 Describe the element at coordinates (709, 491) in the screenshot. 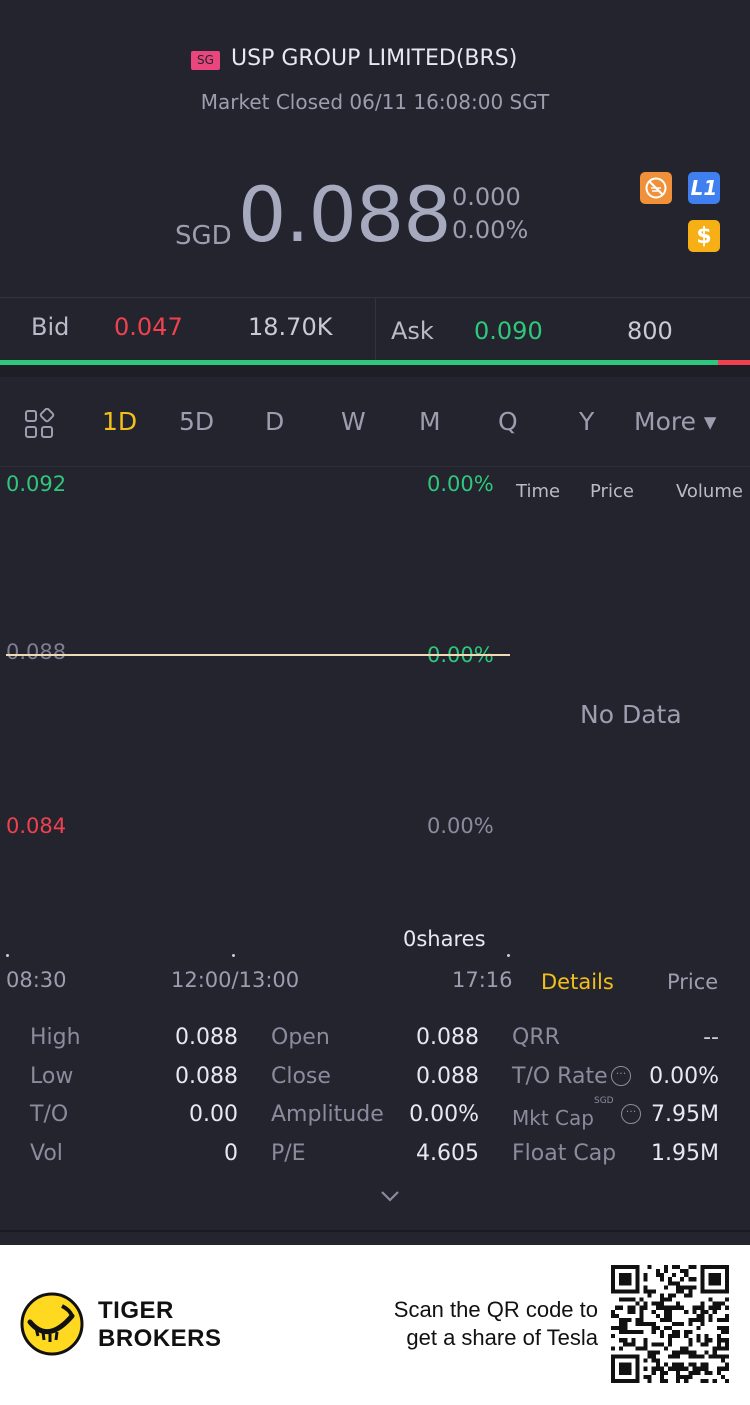

I see `ts-column-volume: Volume` at that location.